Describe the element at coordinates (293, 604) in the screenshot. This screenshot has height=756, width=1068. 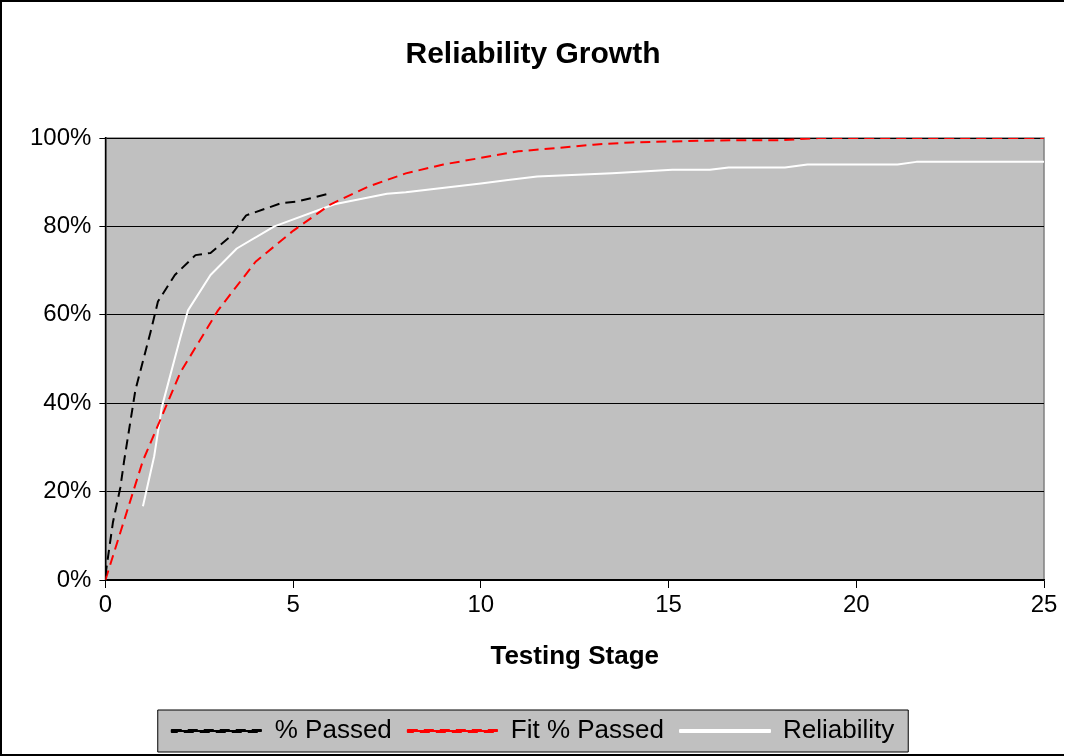
I see `x-tick-label: 5` at that location.